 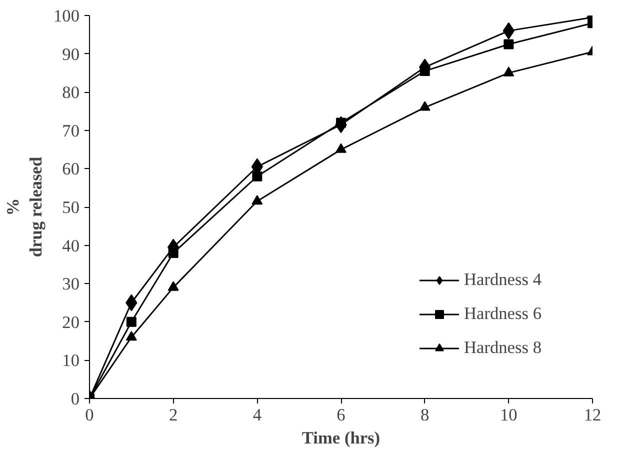 What do you see at coordinates (503, 348) in the screenshot?
I see `legend-label: Hardness 8` at bounding box center [503, 348].